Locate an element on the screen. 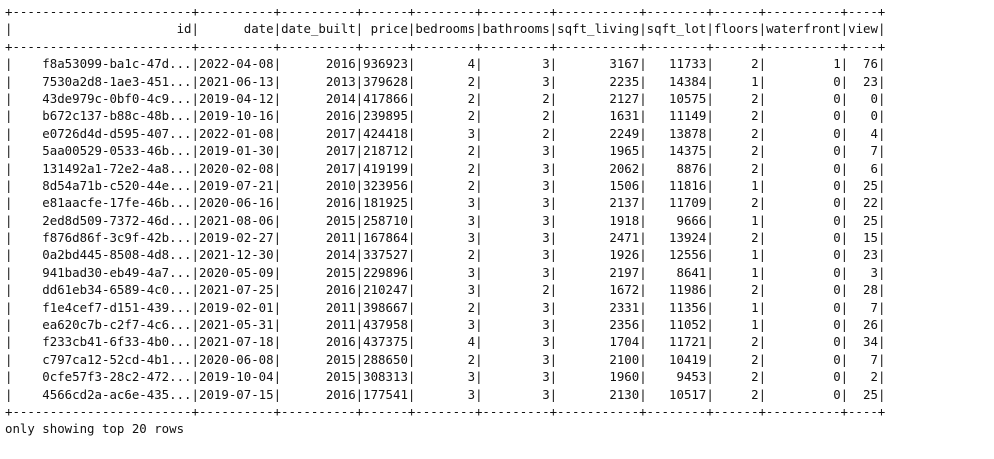 The image size is (994, 459). table-cell-price: 167864 is located at coordinates (385, 237).